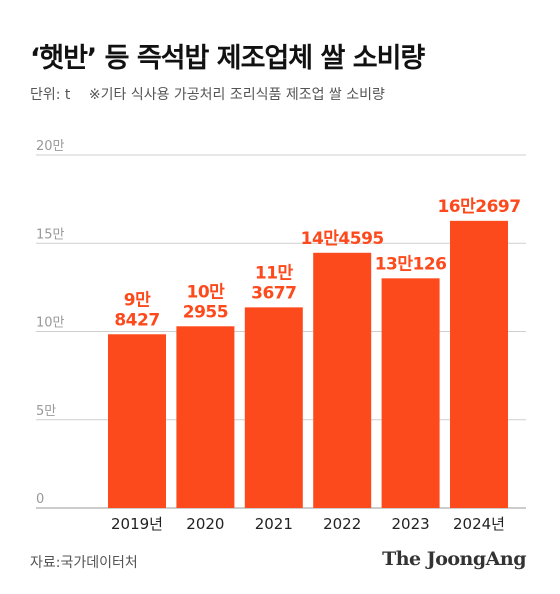  What do you see at coordinates (136, 320) in the screenshot?
I see `data-label: 8427` at bounding box center [136, 320].